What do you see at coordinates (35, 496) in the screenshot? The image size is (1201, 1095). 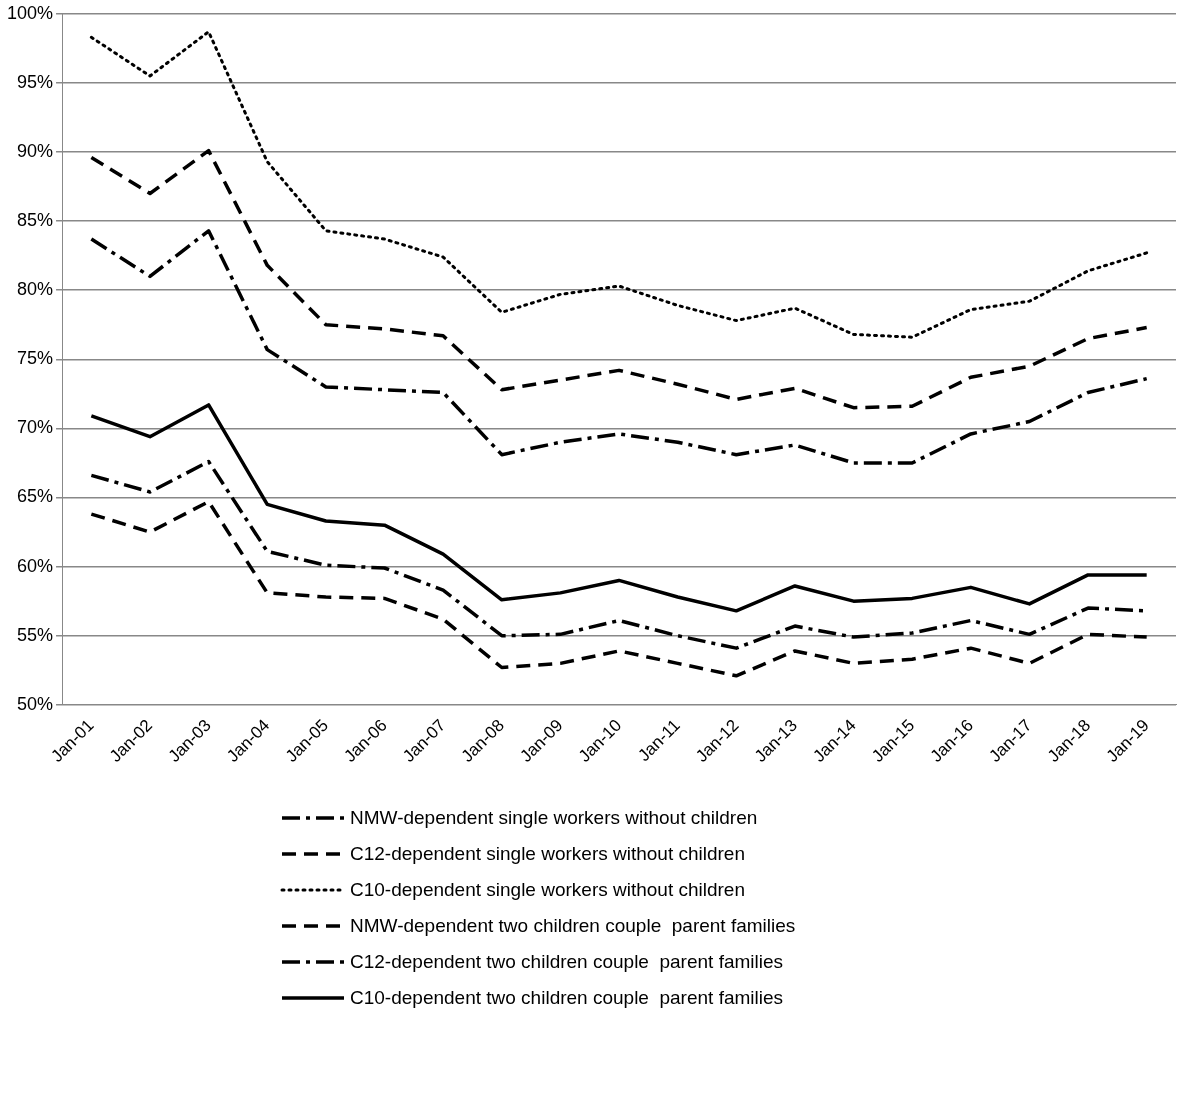 I see `y-tick-label: 65%` at bounding box center [35, 496].